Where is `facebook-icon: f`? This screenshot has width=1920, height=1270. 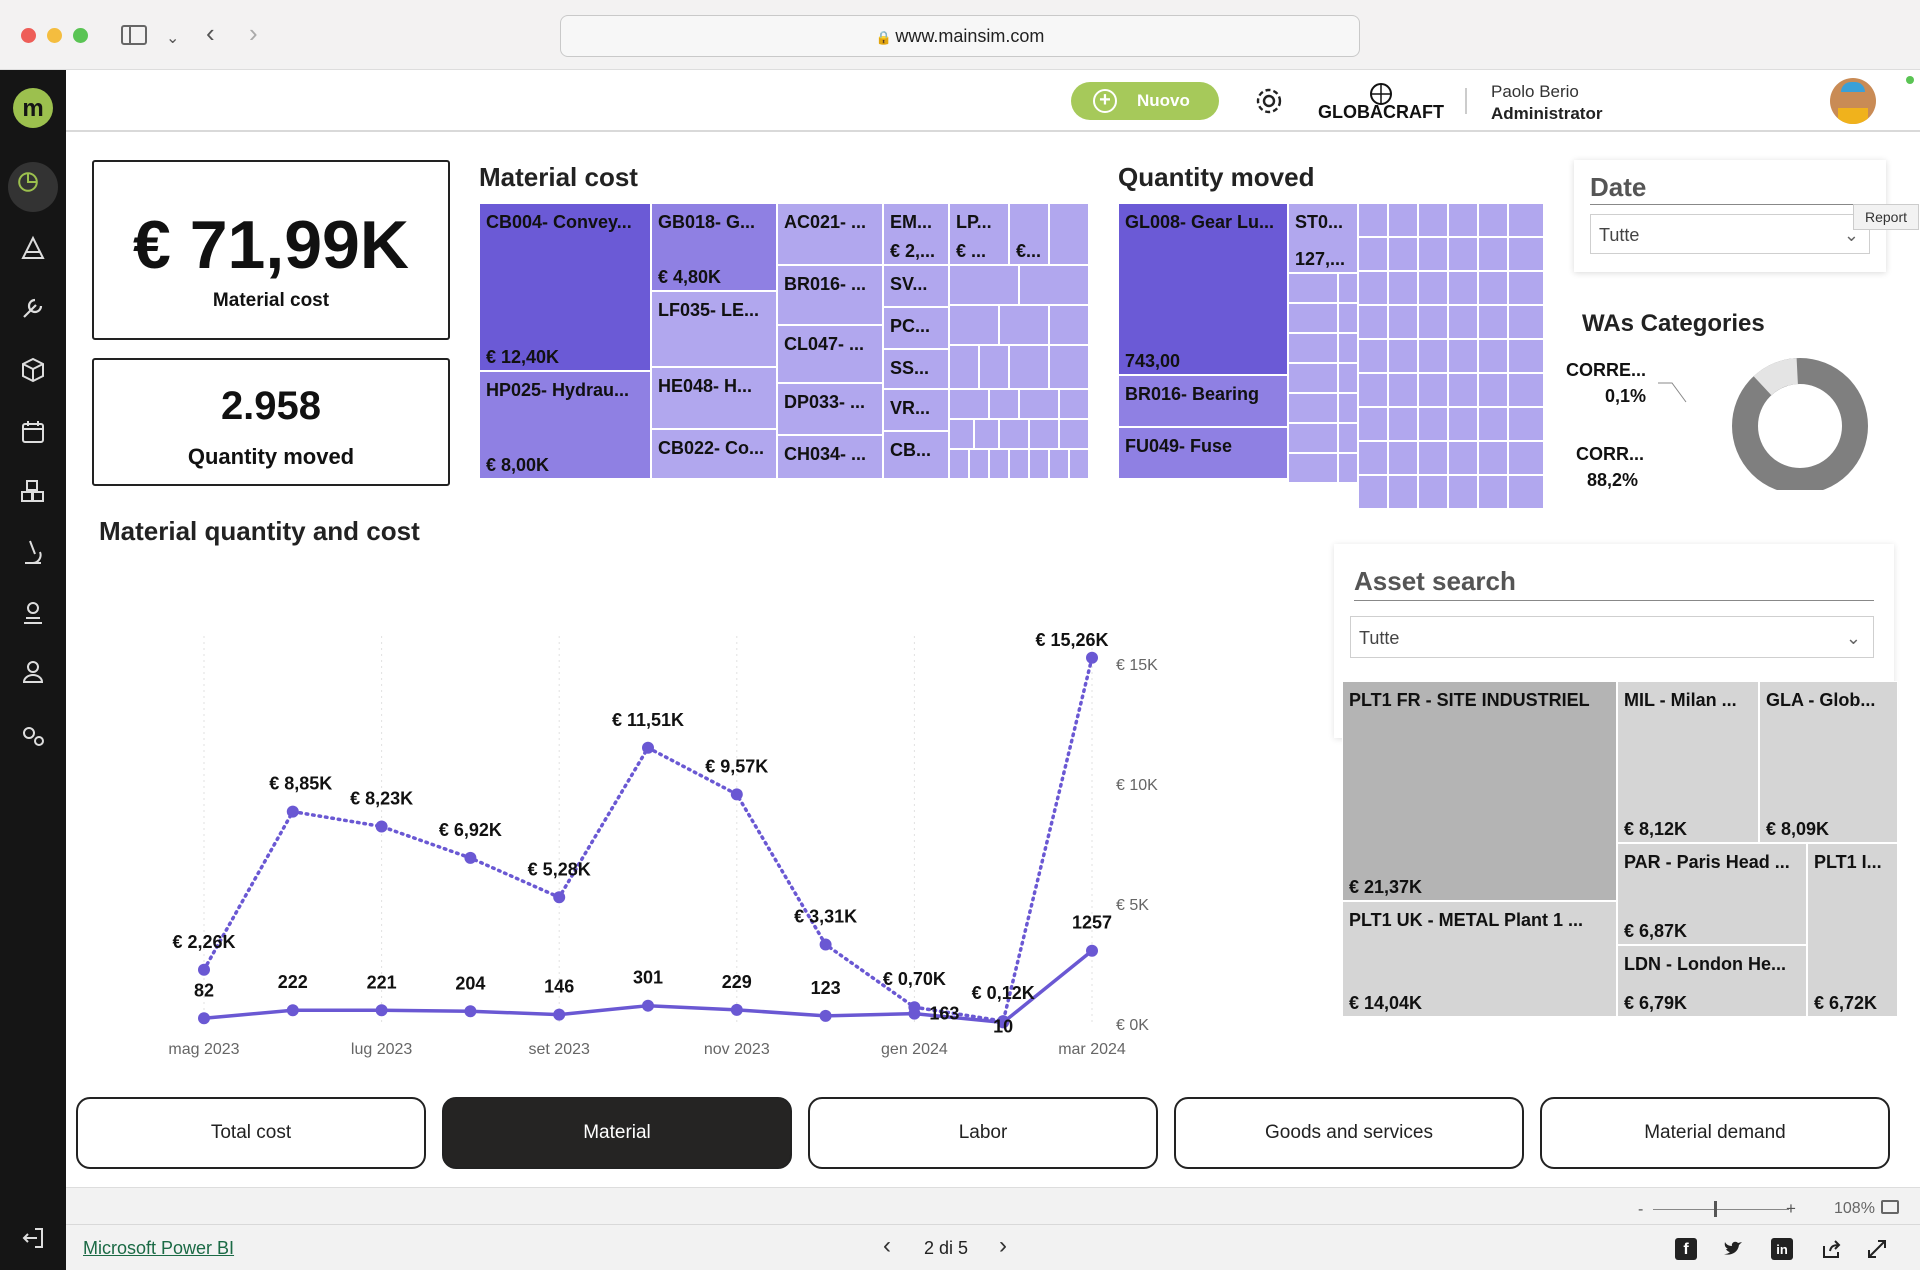 facebook-icon: f is located at coordinates (1686, 1249).